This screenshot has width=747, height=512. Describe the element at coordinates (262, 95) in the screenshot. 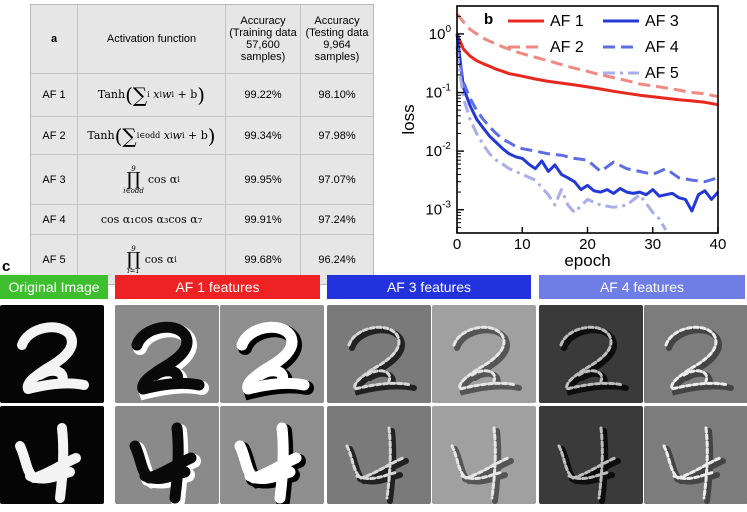

I see `train-accuracy: 99.22%` at that location.